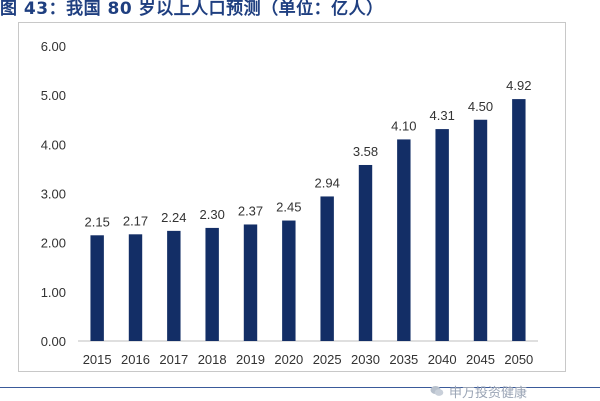 The height and width of the screenshot is (401, 600). I want to click on x-tick-label: 2025, so click(327, 359).